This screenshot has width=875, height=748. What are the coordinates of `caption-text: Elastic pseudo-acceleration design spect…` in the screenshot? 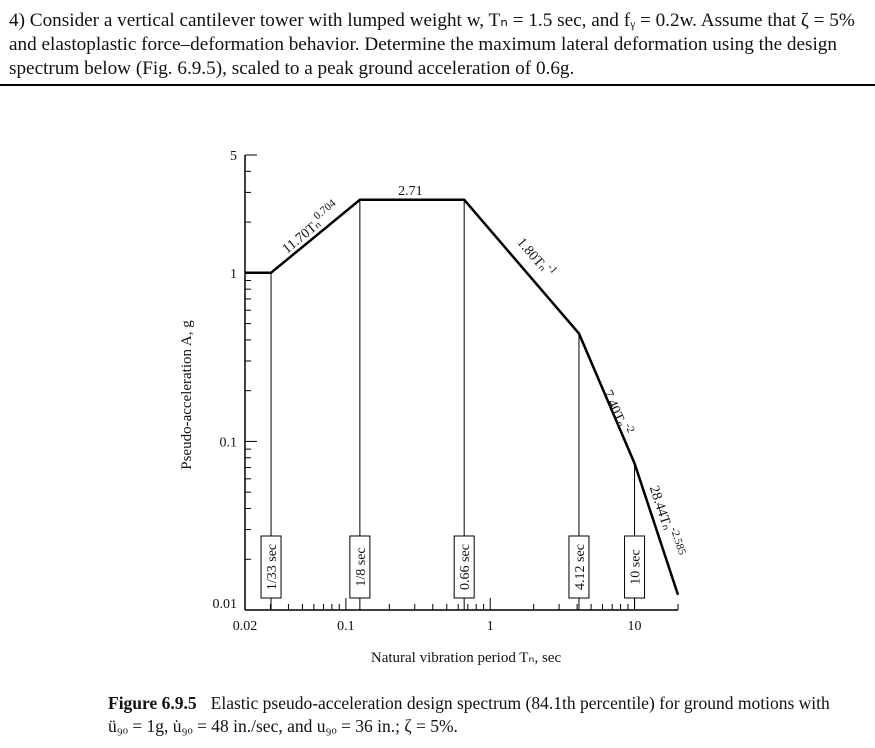 It's located at (469, 714).